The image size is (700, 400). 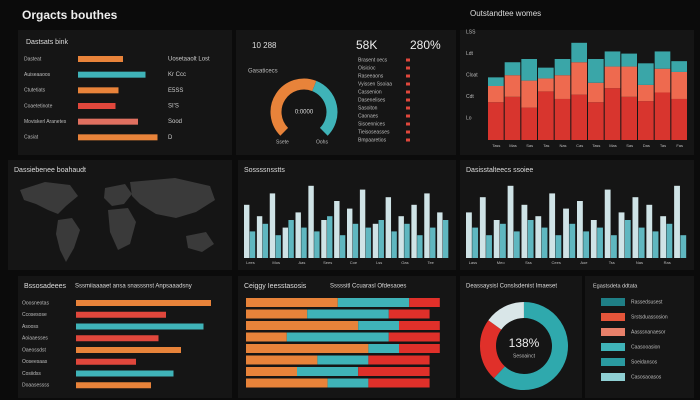 I want to click on row-note: Sood, so click(x=175, y=122).